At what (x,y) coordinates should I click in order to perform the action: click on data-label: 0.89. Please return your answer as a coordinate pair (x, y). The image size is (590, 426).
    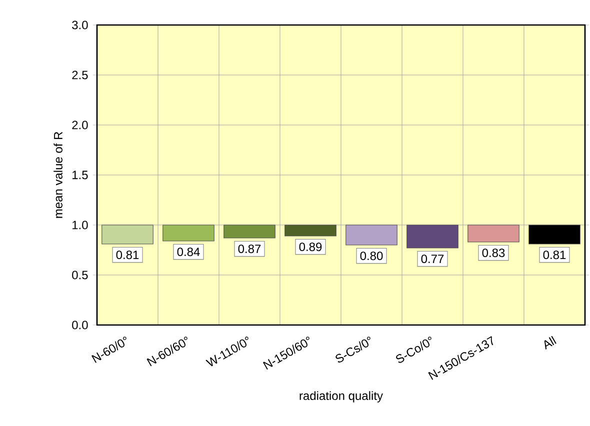
    Looking at the image, I should click on (310, 247).